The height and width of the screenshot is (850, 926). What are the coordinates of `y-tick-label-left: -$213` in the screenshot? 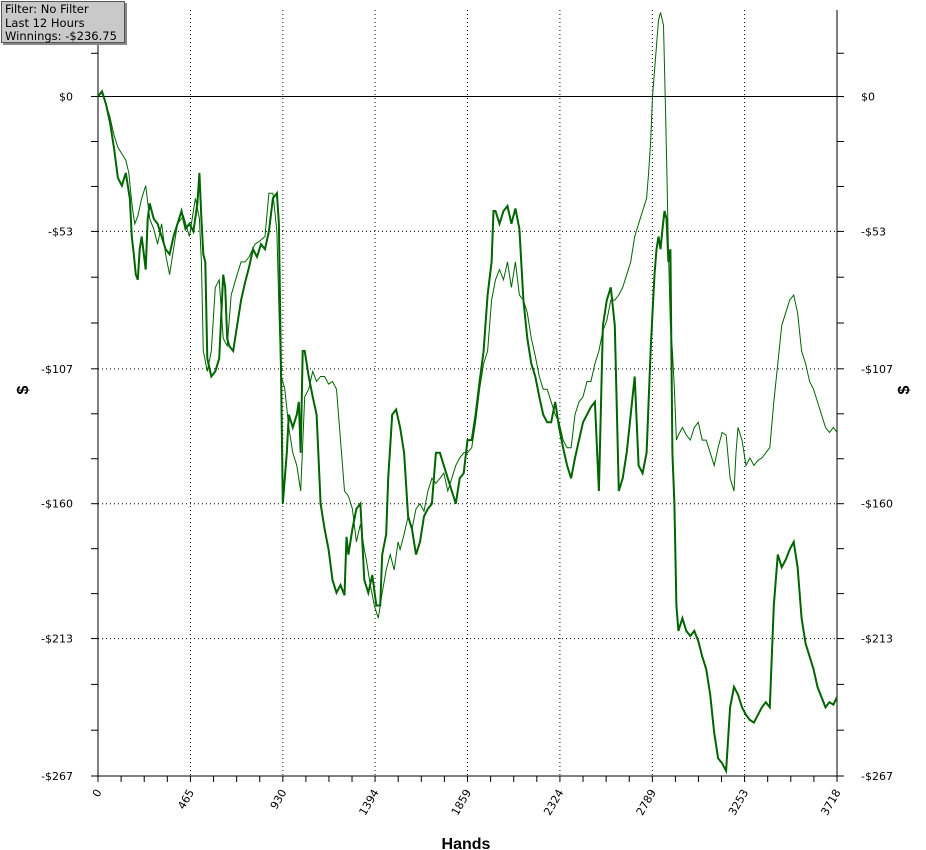 It's located at (57, 639).